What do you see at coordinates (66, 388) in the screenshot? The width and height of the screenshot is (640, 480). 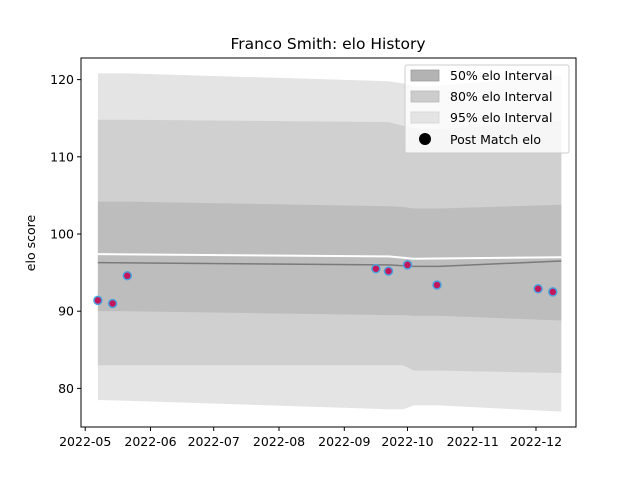 I see `y-tick-label: 80` at bounding box center [66, 388].